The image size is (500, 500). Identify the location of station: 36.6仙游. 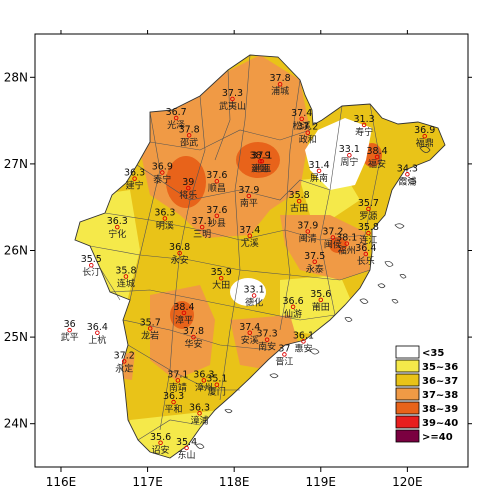
(292, 308).